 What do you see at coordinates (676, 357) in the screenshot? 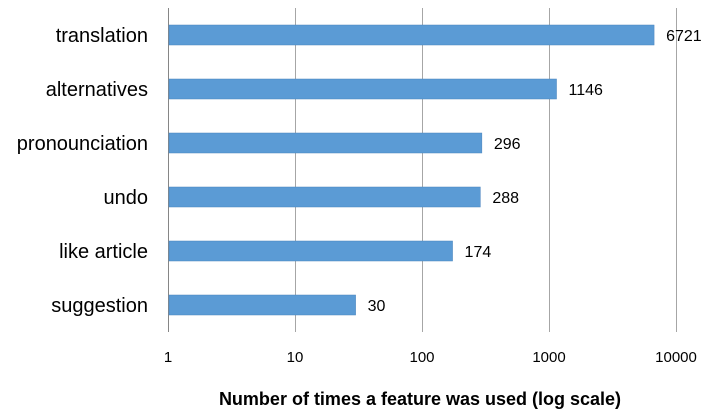
I see `x-tick-label: 10000` at bounding box center [676, 357].